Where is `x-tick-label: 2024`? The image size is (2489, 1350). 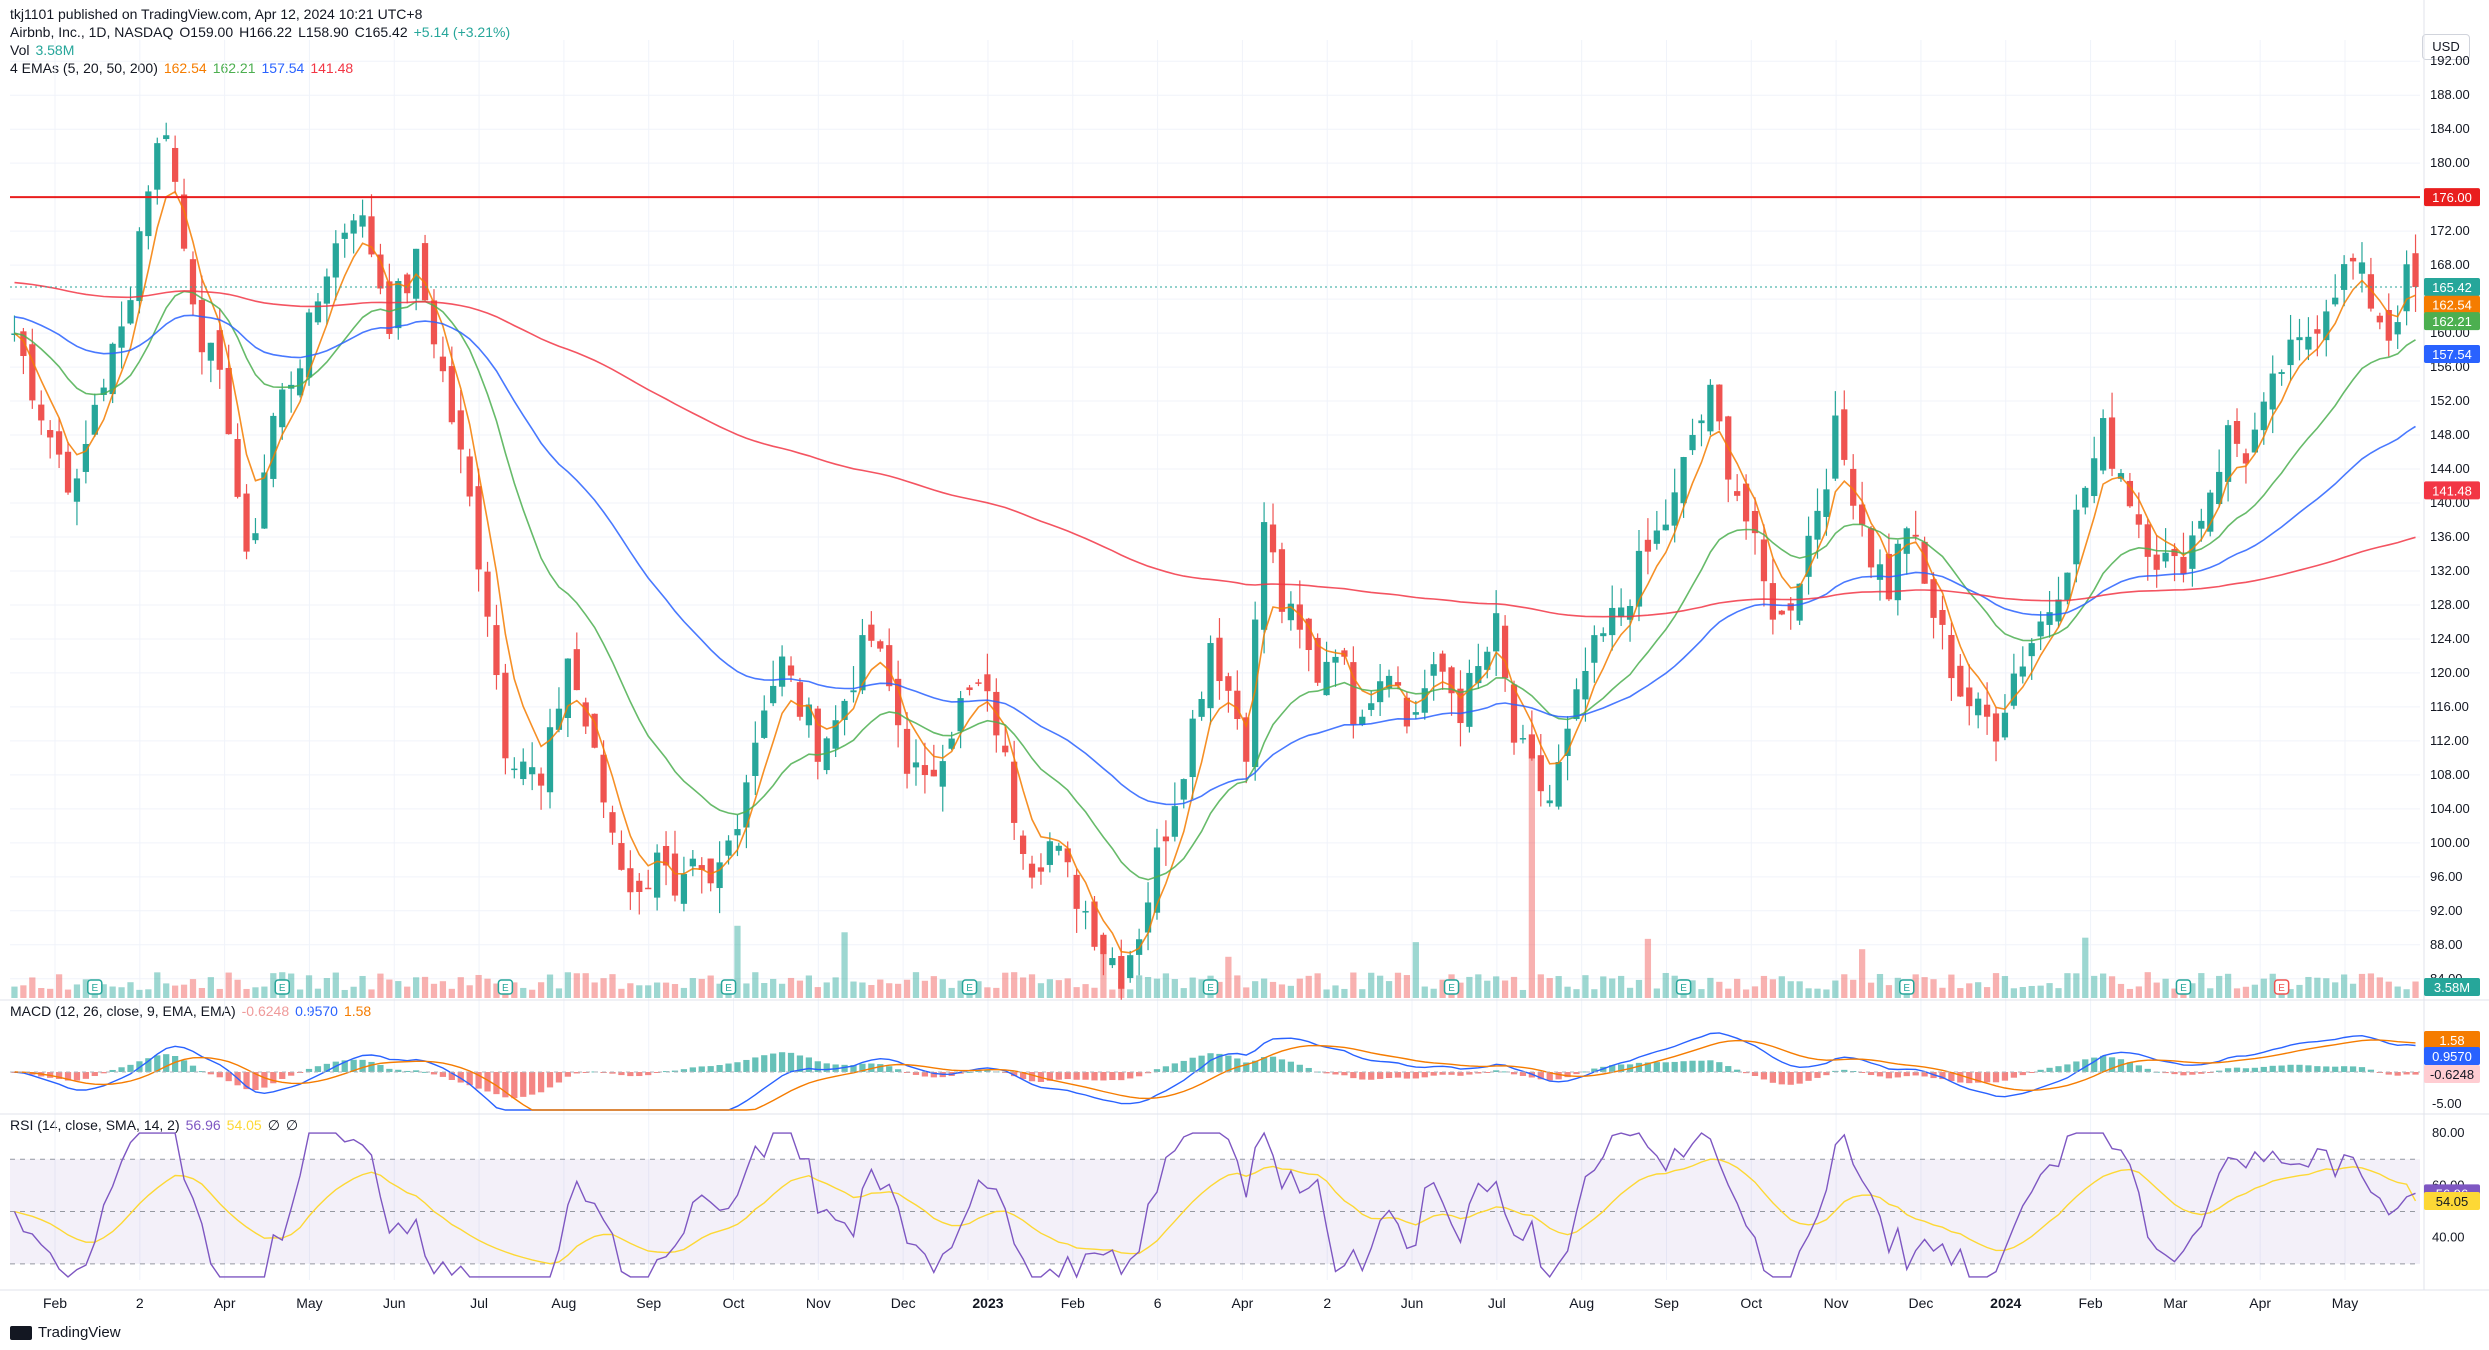 x-tick-label: 2024 is located at coordinates (2005, 1303).